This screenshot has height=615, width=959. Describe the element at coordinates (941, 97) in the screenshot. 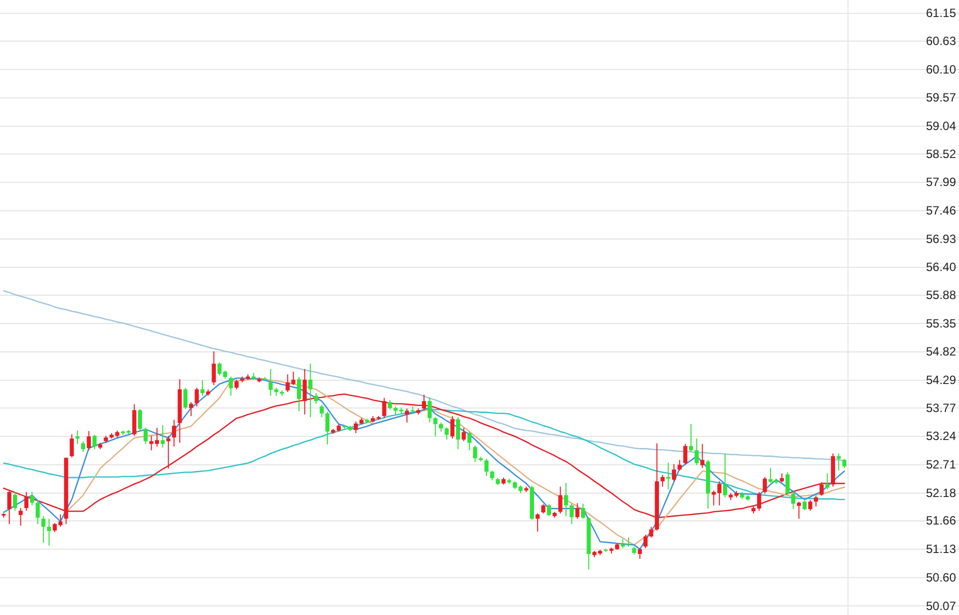

I see `y-tick-label: 59.57` at that location.